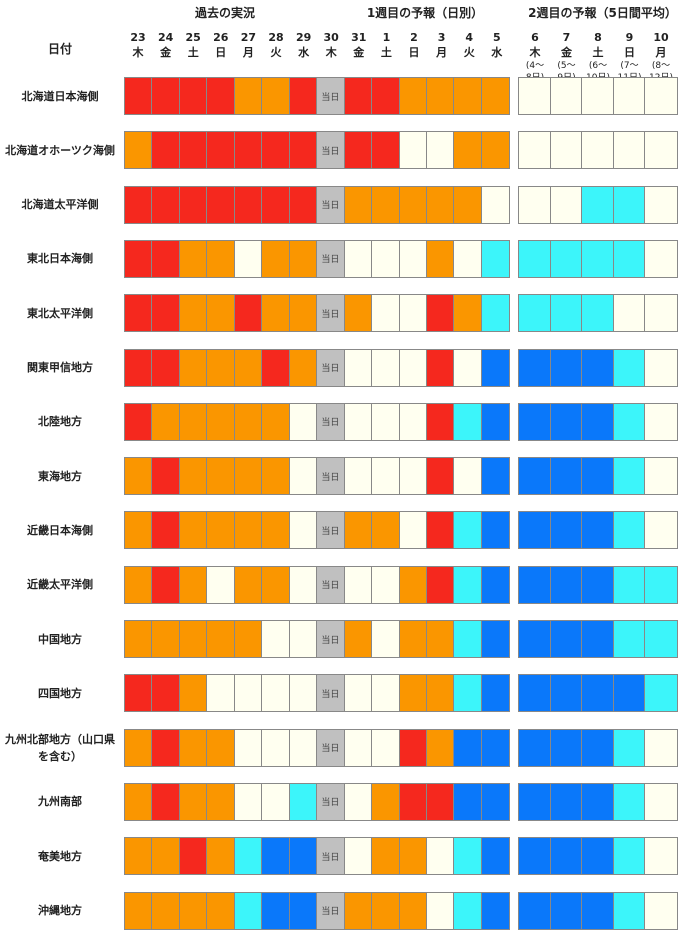 Image resolution: width=680 pixels, height=930 pixels. Describe the element at coordinates (60, 96) in the screenshot. I see `region-label: 北海道日本海側` at that location.